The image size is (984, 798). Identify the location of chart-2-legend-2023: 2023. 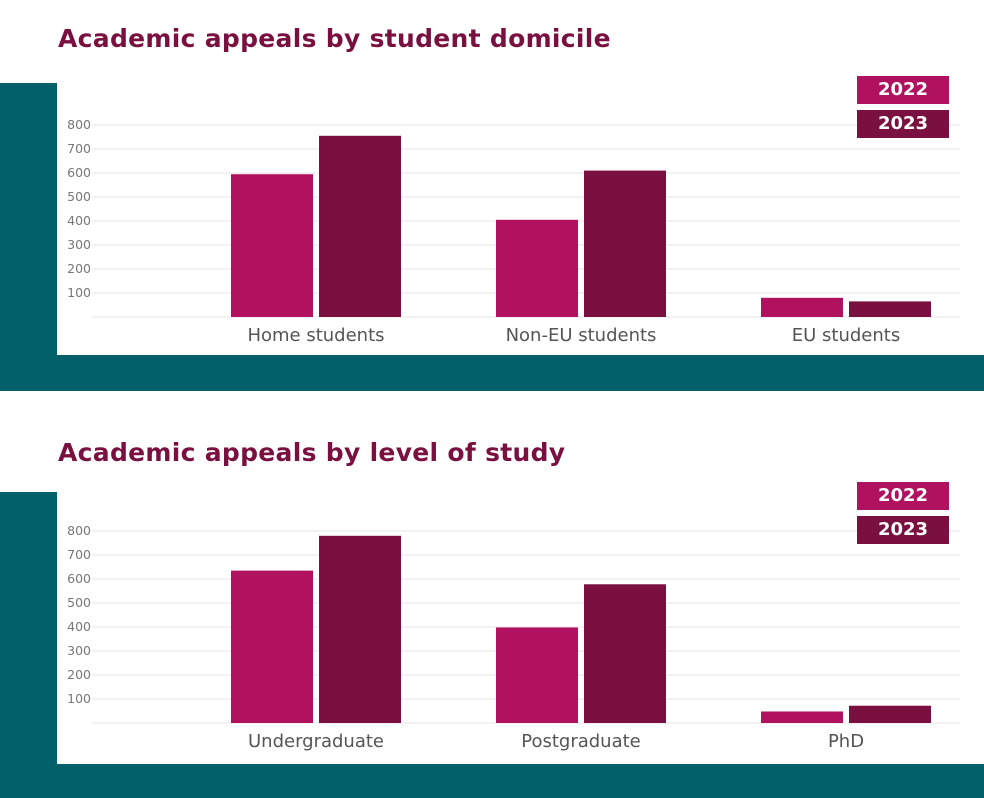
(903, 530).